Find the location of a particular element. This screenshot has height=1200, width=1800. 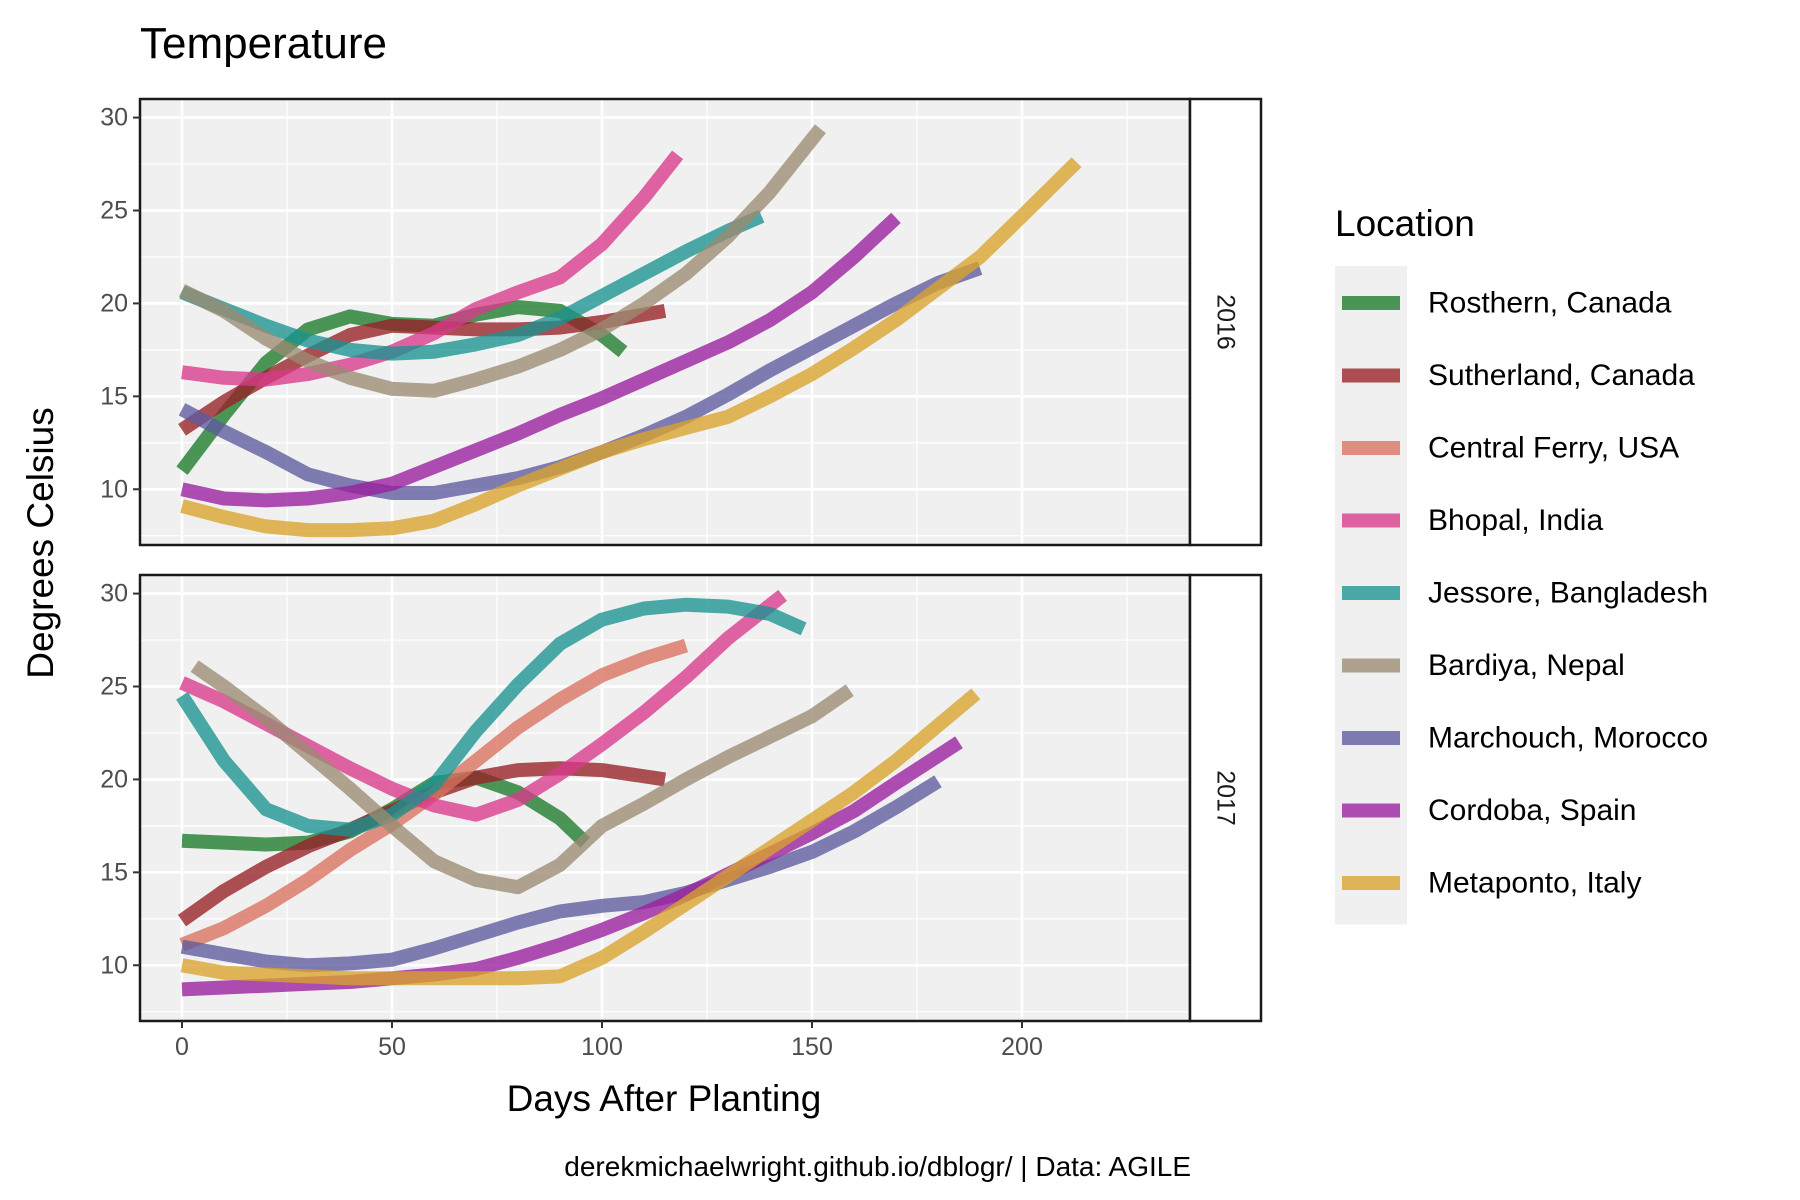

facet-label-2017: 2017 is located at coordinates (1226, 798).